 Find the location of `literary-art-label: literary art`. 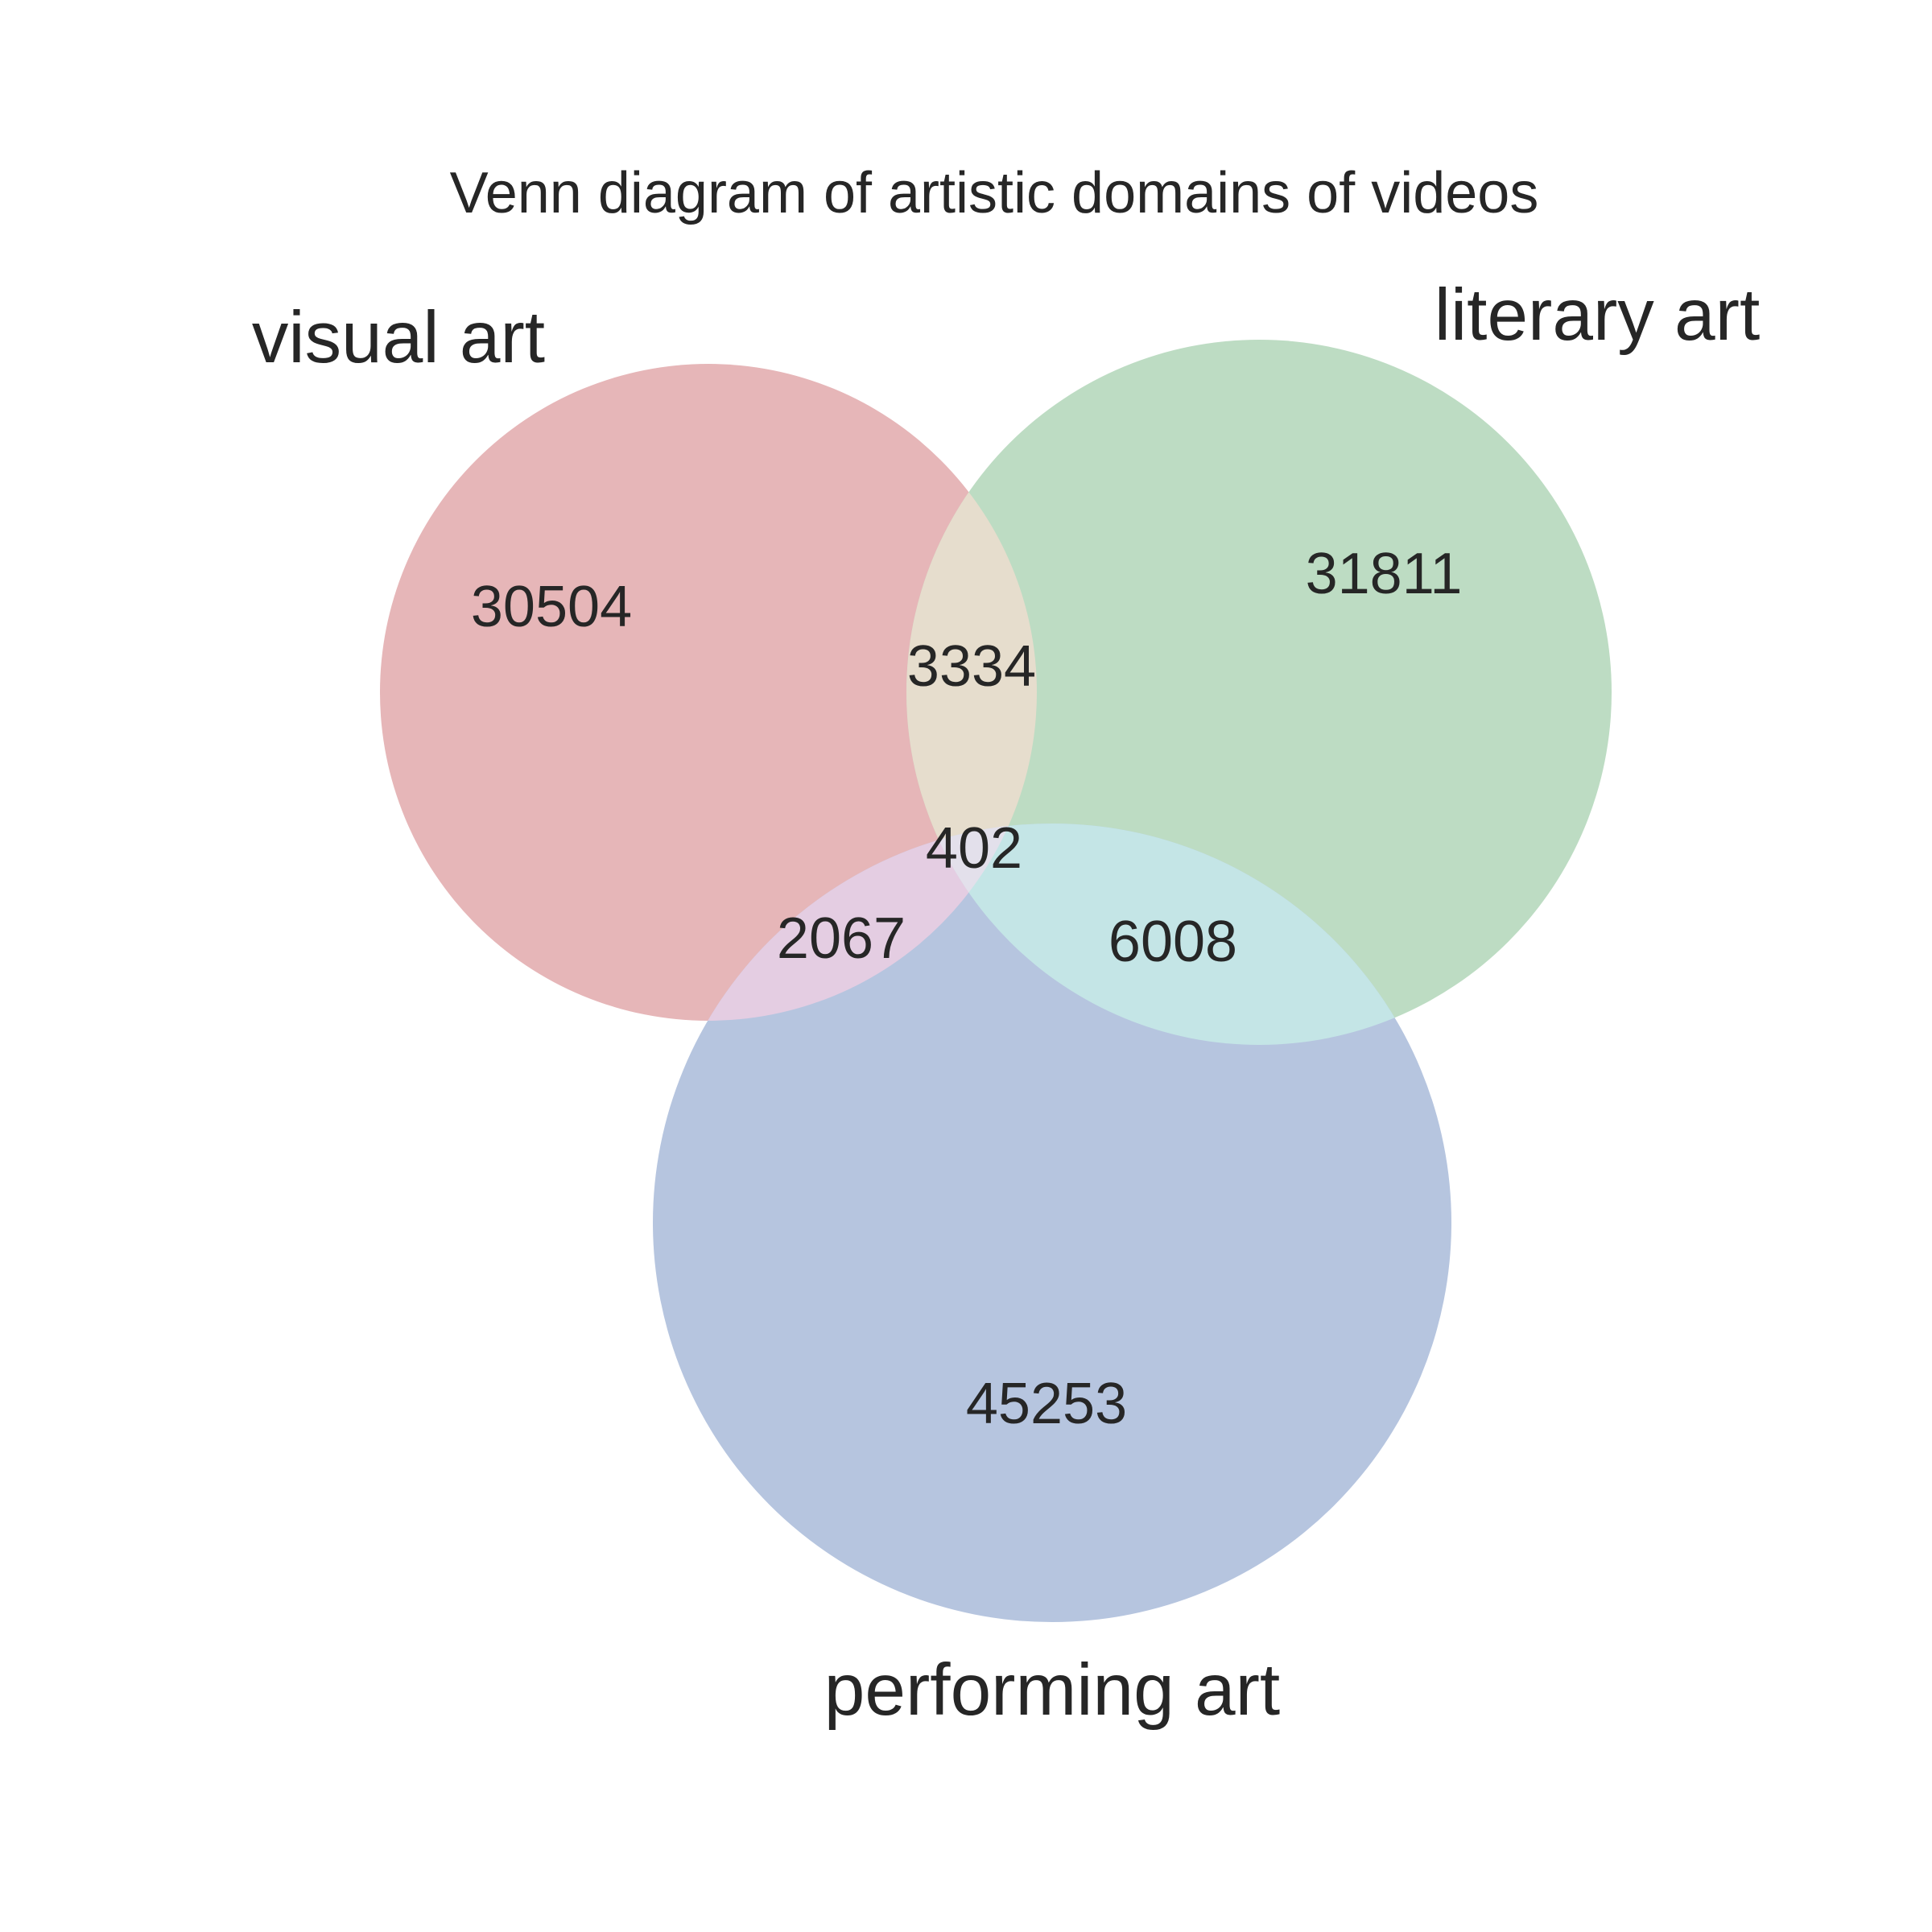

literary-art-label: literary art is located at coordinates (1598, 315).